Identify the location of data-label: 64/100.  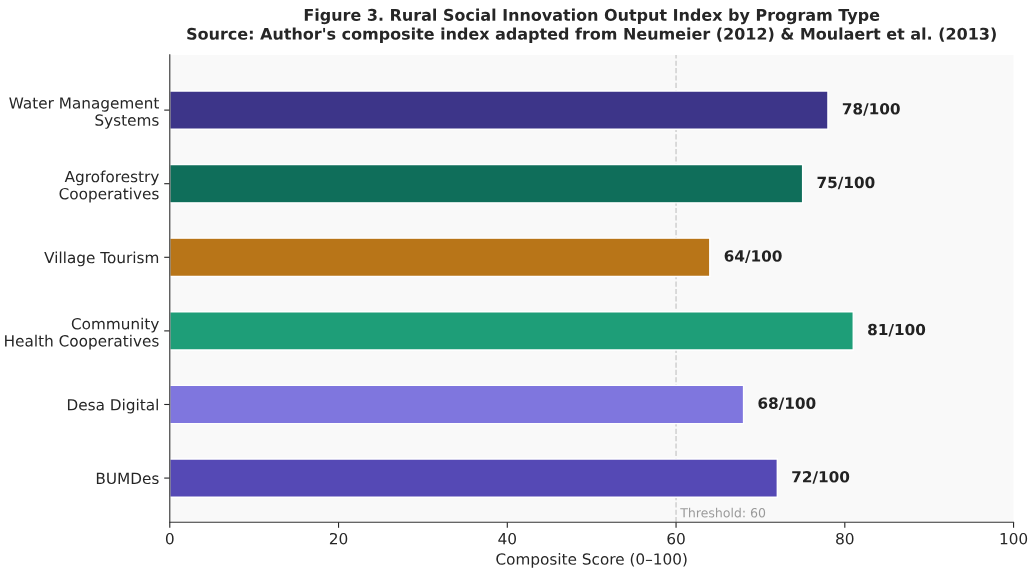
(753, 256).